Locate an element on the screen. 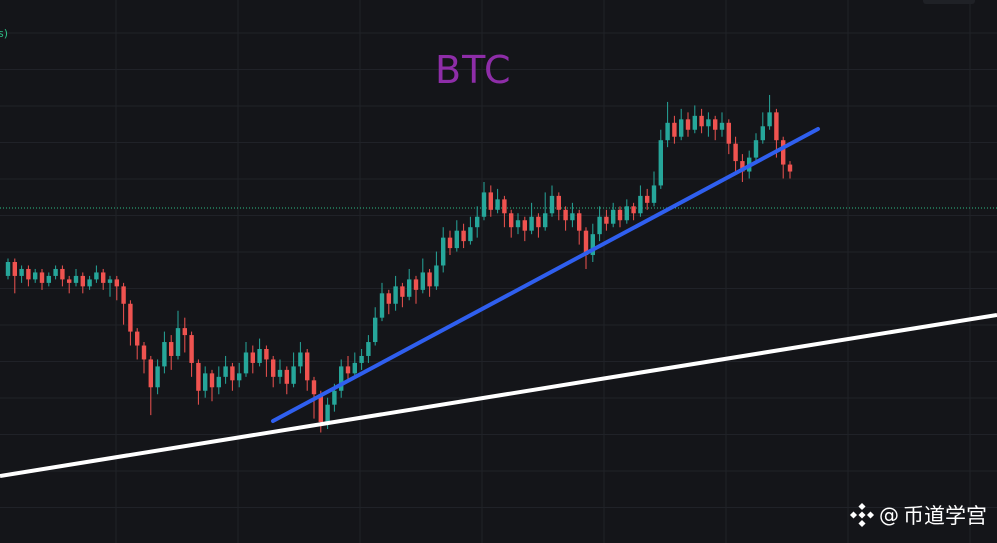  binance-diamond-icon is located at coordinates (862, 515).